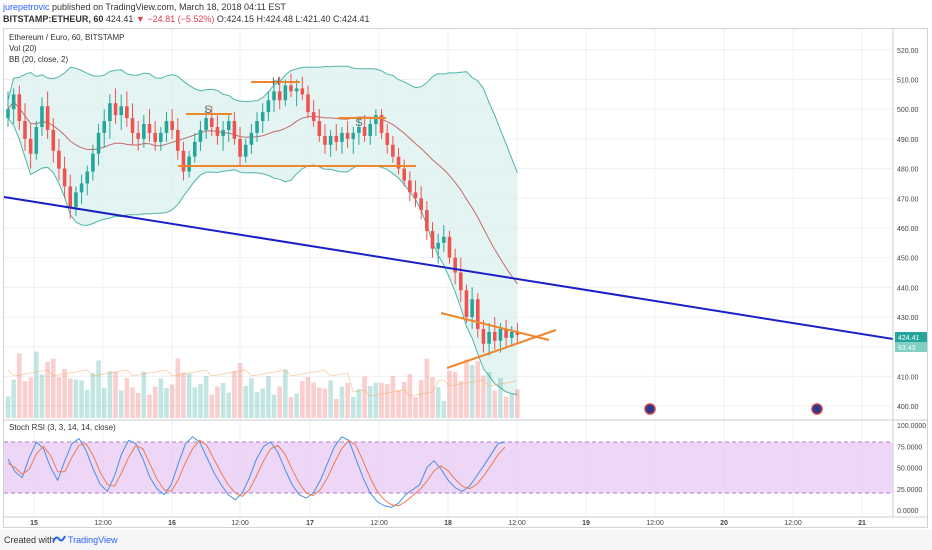  What do you see at coordinates (181, 19) in the screenshot?
I see `change-value: −24.81 (−5.52%)` at bounding box center [181, 19].